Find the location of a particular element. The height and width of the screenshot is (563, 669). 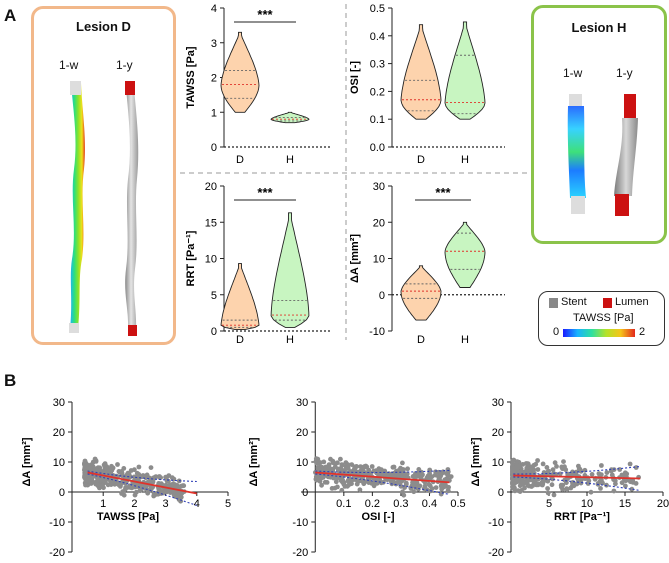

x-tick-label: 10 is located at coordinates (587, 504).